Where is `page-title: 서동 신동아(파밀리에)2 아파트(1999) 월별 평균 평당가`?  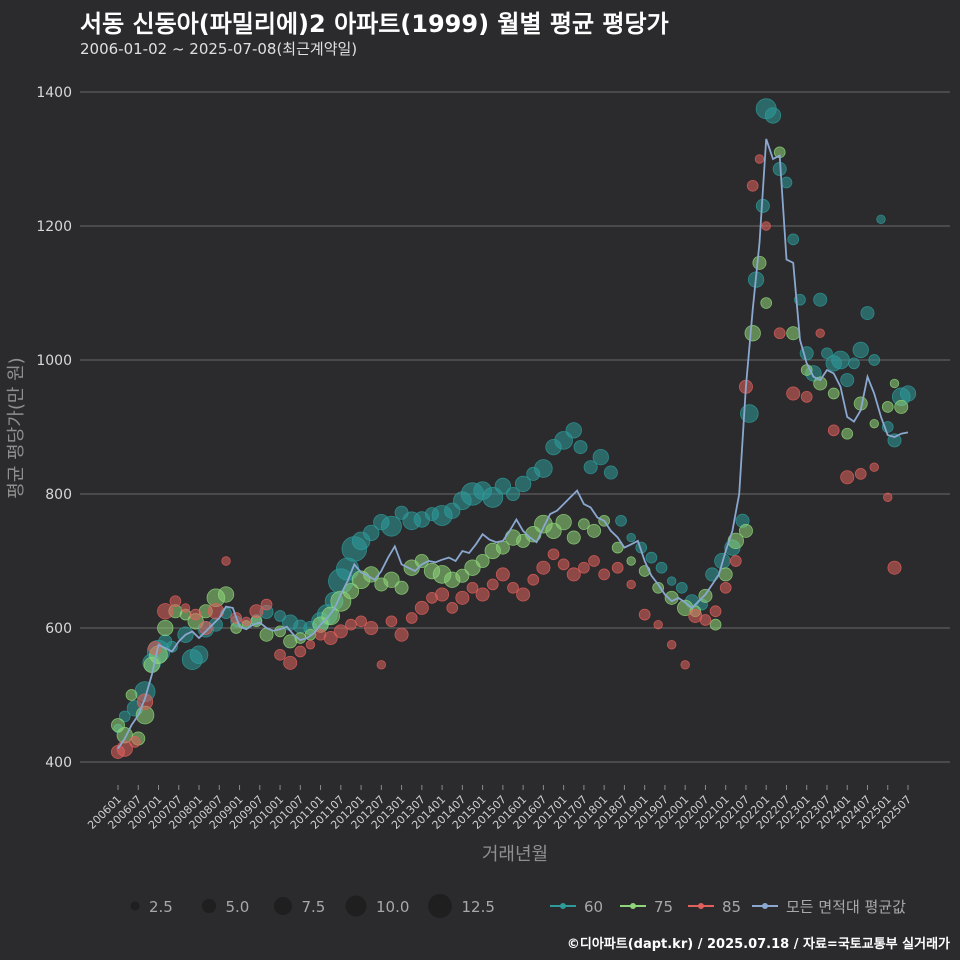
page-title: 서동 신동아(파밀리에)2 아파트(1999) 월별 평균 평당가 is located at coordinates (374, 24).